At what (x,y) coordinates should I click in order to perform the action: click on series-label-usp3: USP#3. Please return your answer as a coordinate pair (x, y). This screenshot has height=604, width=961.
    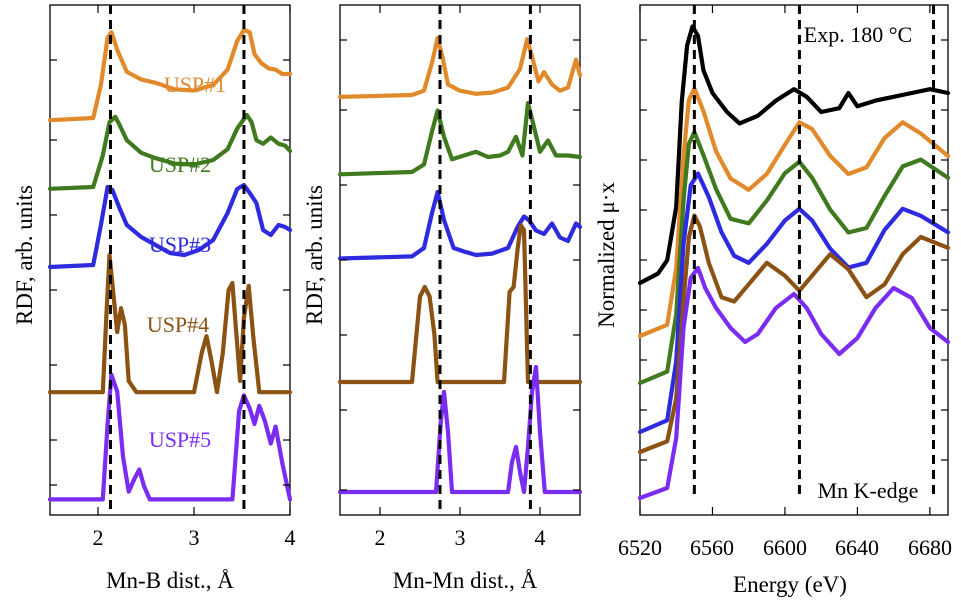
    Looking at the image, I should click on (180, 244).